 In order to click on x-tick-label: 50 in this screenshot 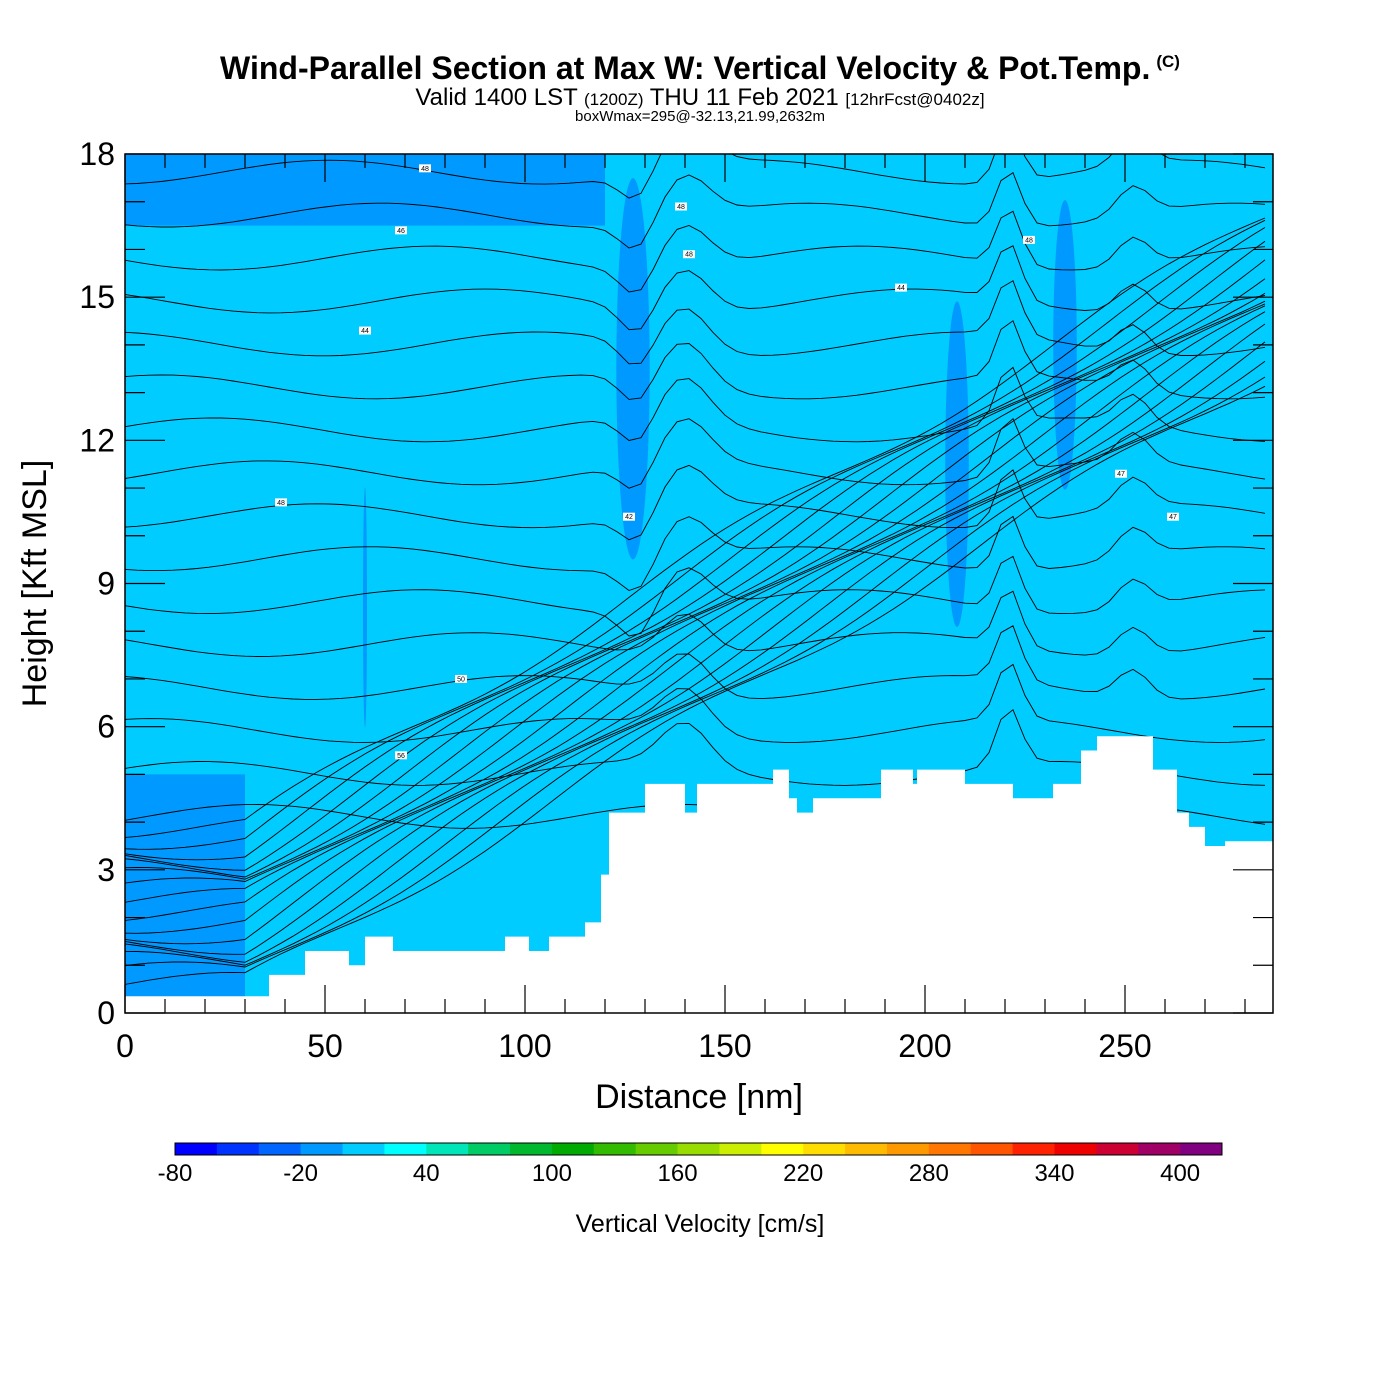, I will do `click(325, 1046)`.